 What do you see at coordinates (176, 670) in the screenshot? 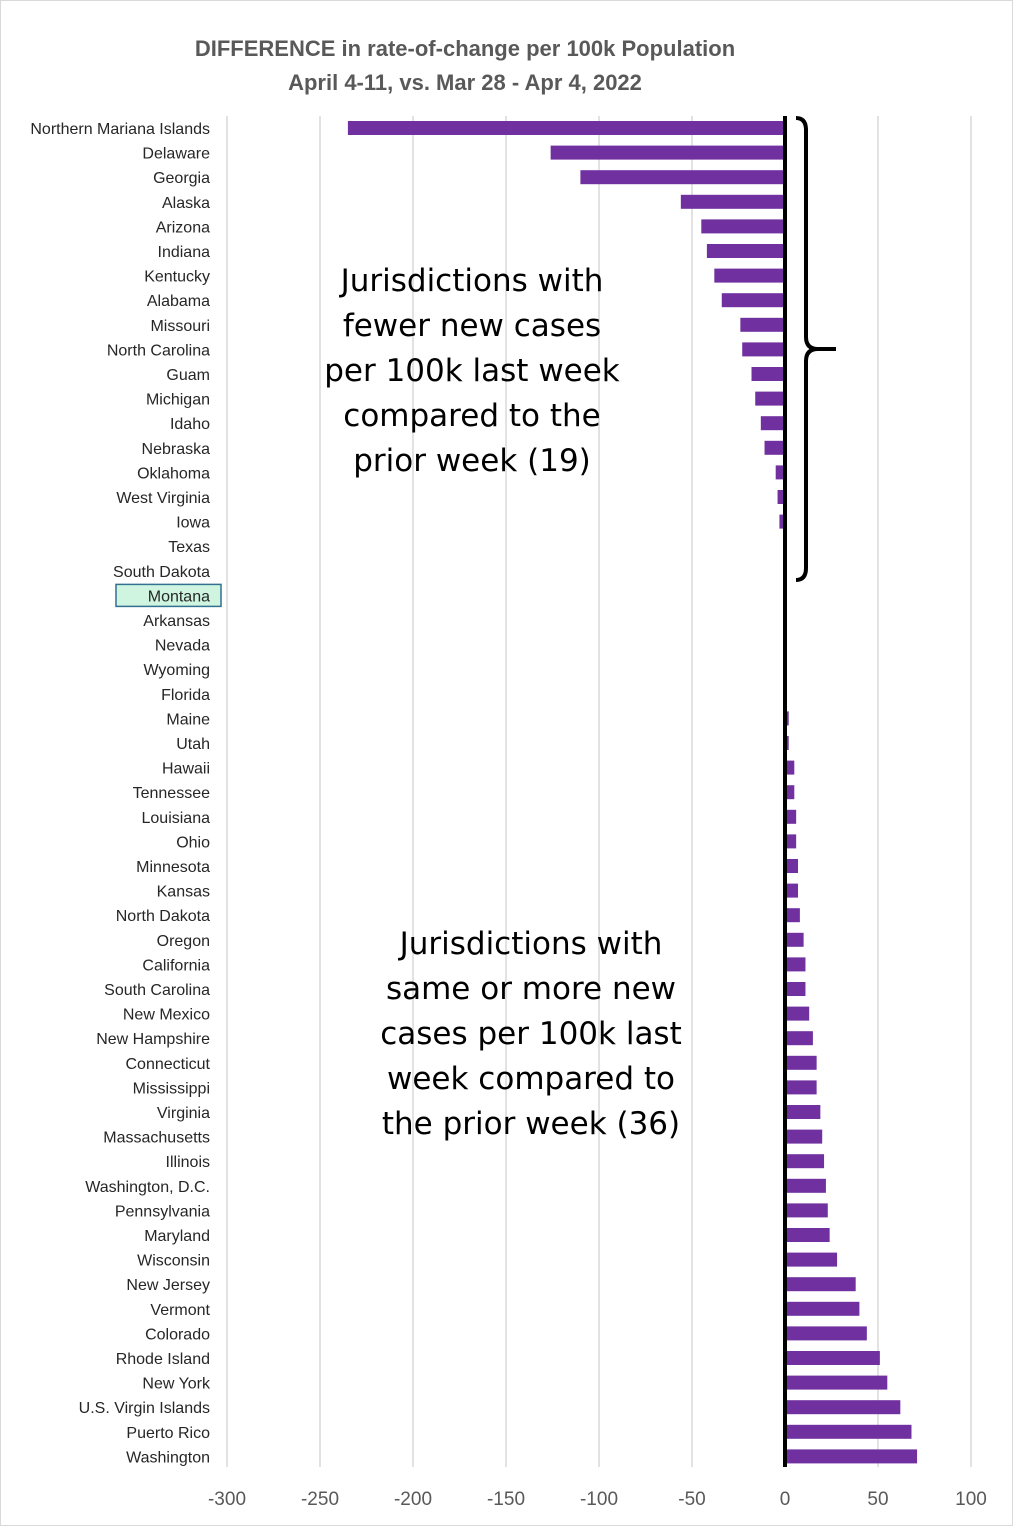
I see `category-label: Wyoming` at bounding box center [176, 670].